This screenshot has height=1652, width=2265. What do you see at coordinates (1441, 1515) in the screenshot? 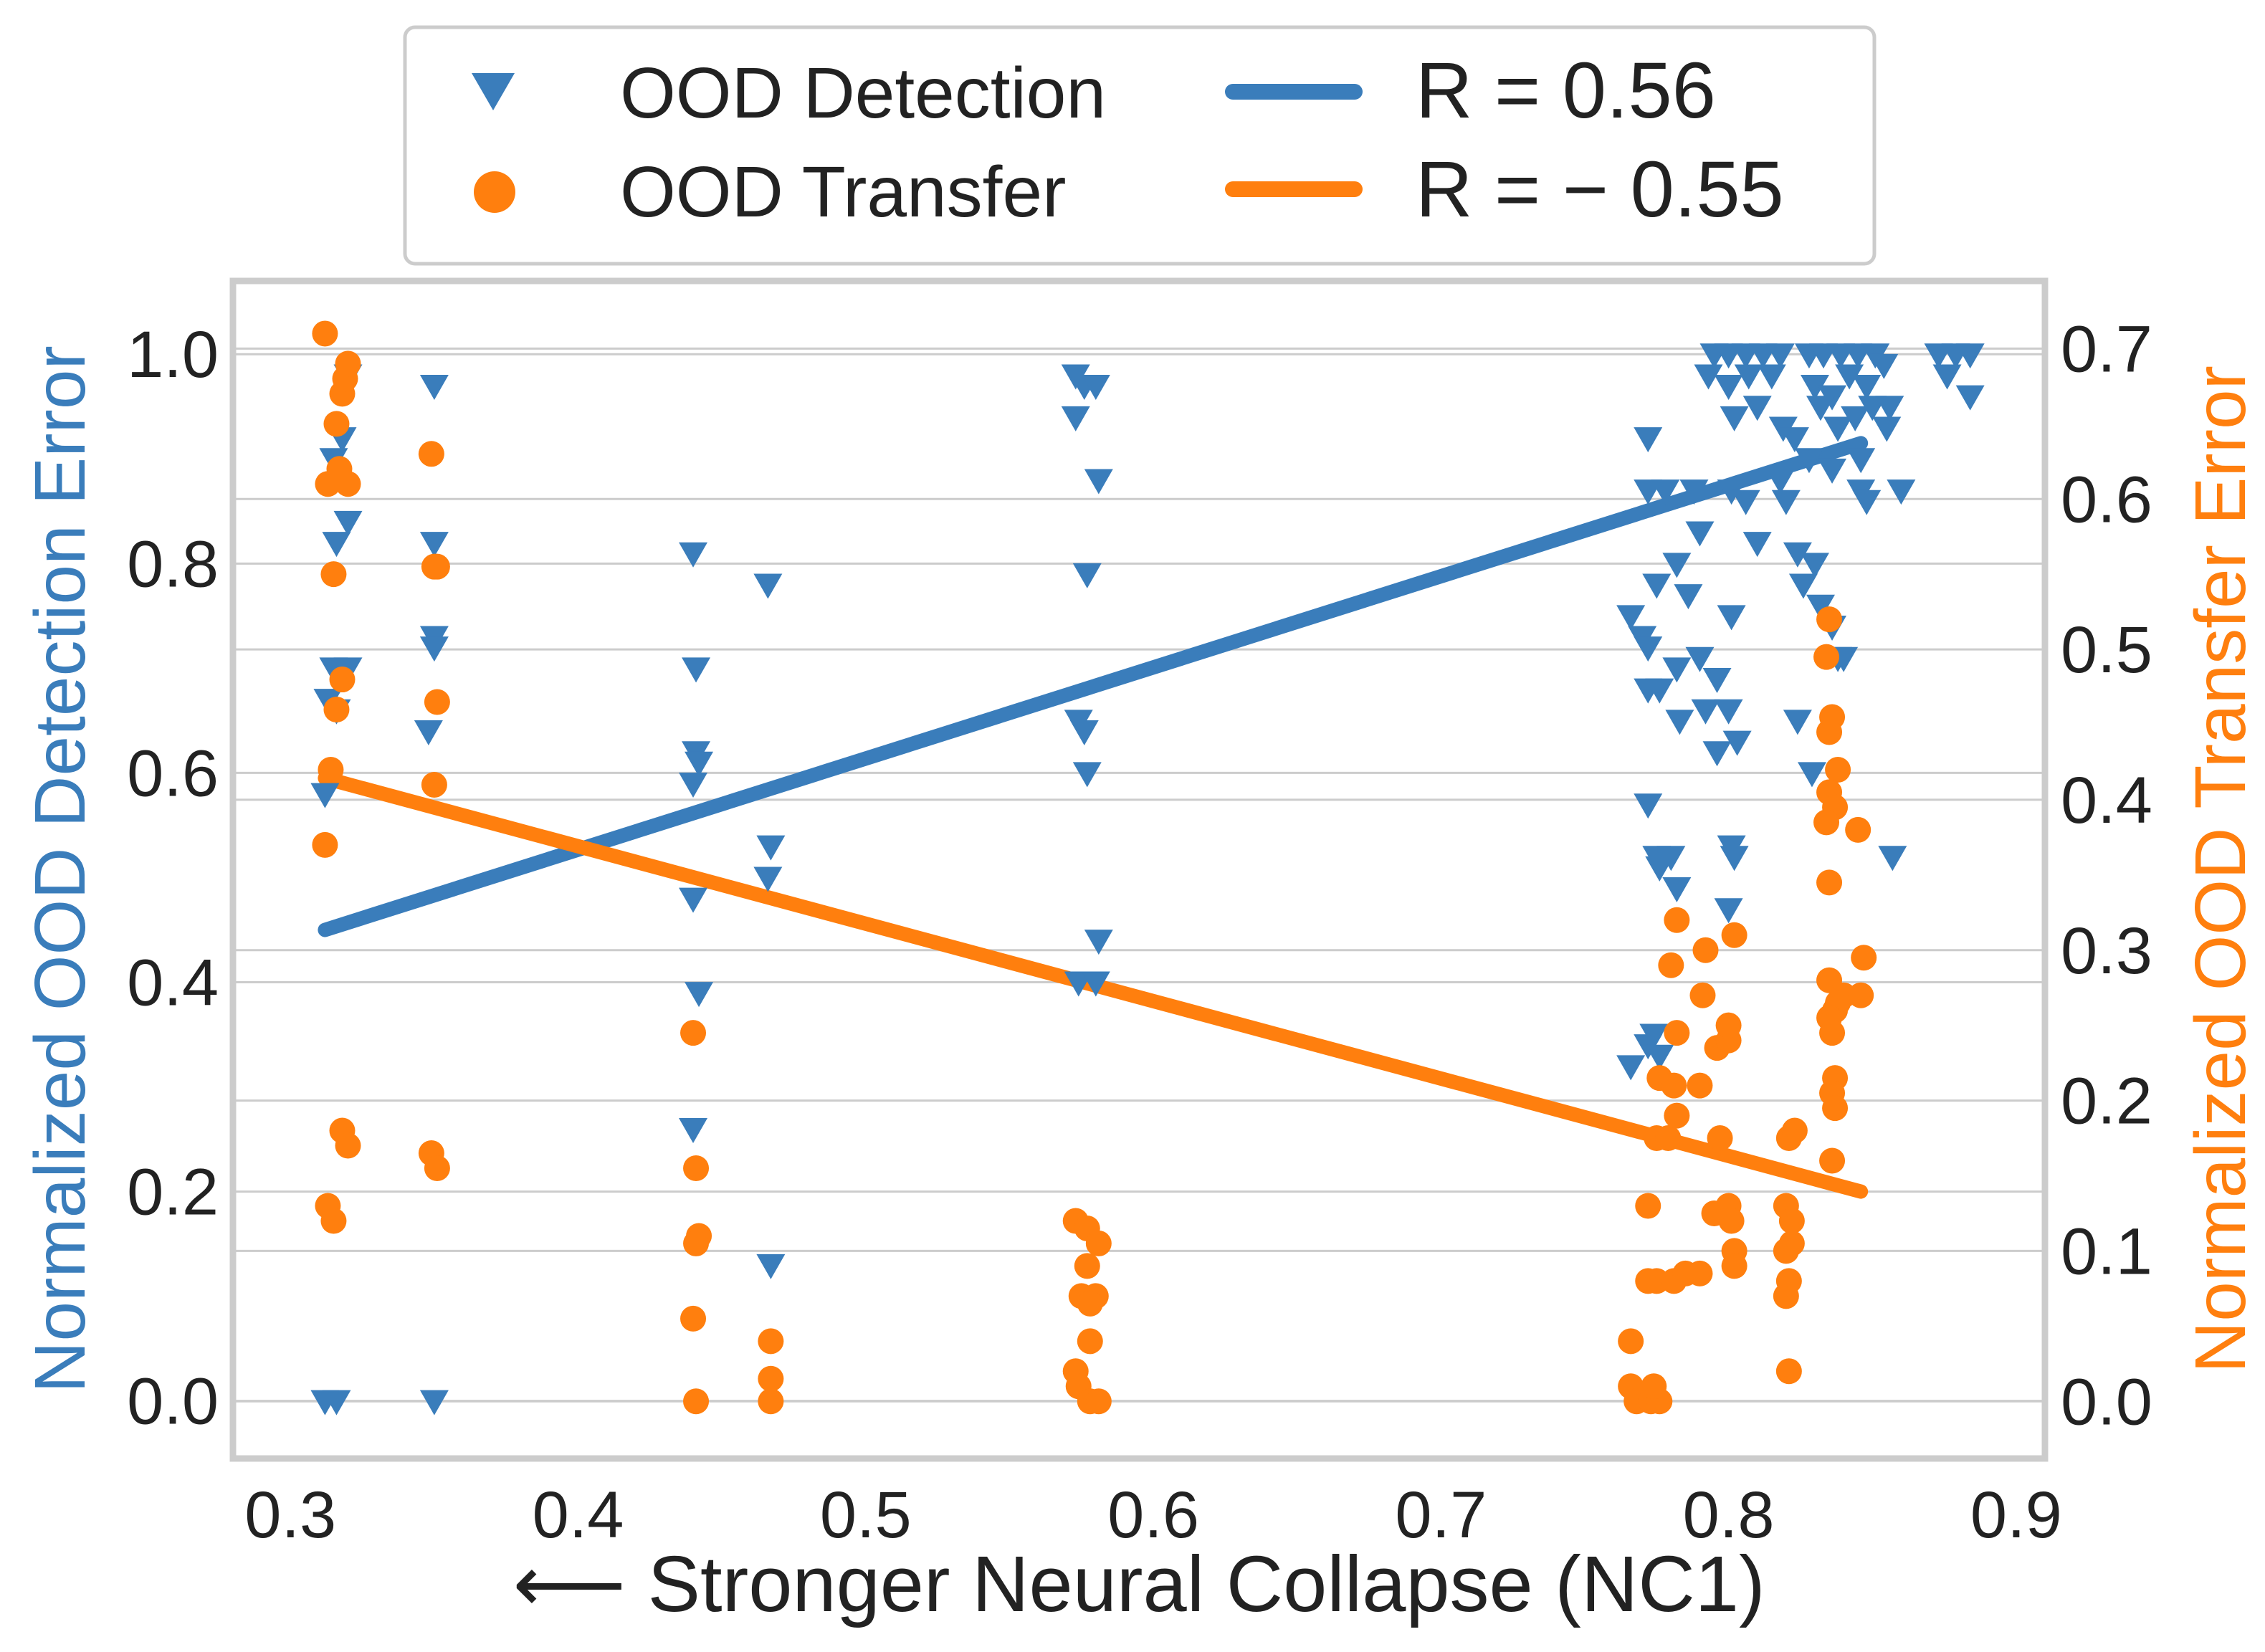
I see `x-tick-label: 0.7` at bounding box center [1441, 1515].